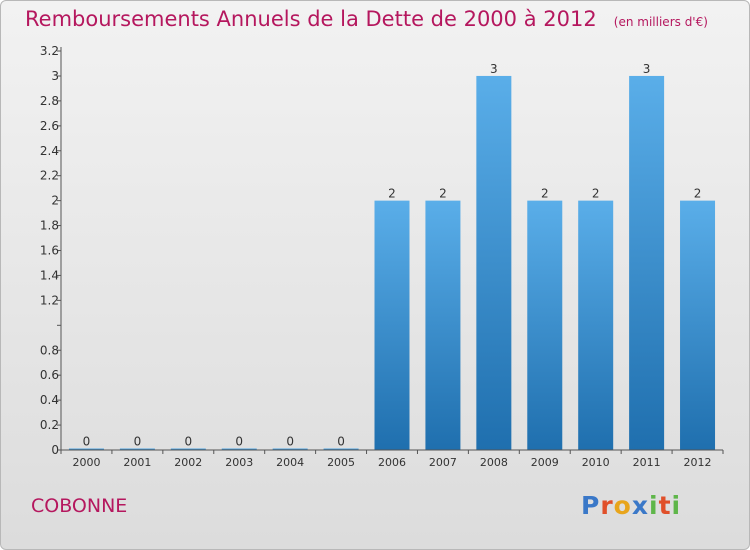 This screenshot has width=750, height=550. What do you see at coordinates (494, 462) in the screenshot?
I see `x-tick-label-2008: 2008` at bounding box center [494, 462].